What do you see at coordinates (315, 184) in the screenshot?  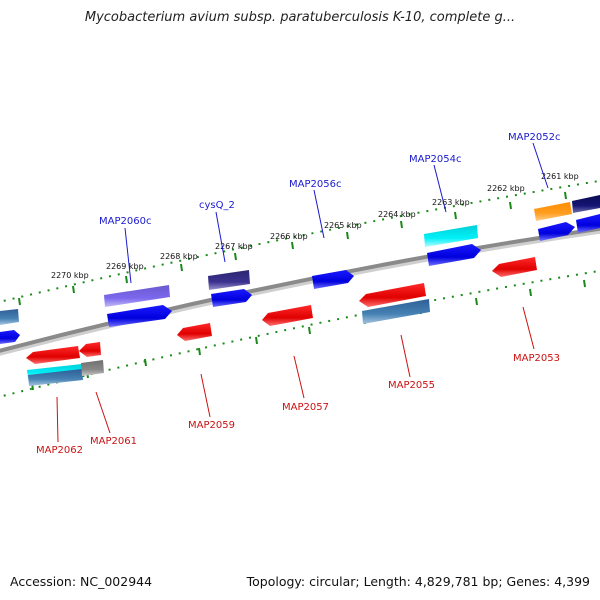 I see `gene-label-MAP2056c: MAP2056c` at bounding box center [315, 184].